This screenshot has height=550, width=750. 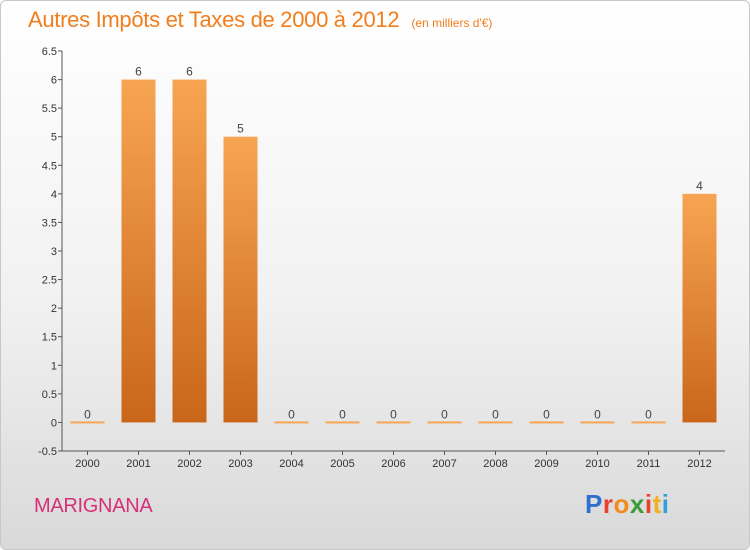 What do you see at coordinates (621, 504) in the screenshot?
I see `logo-letter: o` at bounding box center [621, 504].